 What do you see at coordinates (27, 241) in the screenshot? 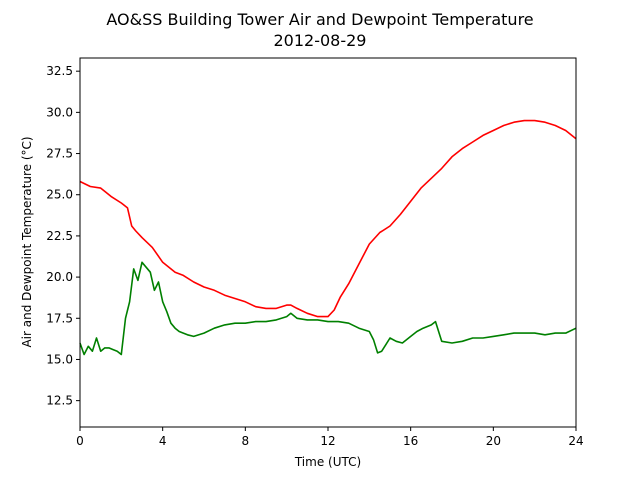
I see `y-axis-label: Air and Dewpoint Temperature (°C)` at bounding box center [27, 241].